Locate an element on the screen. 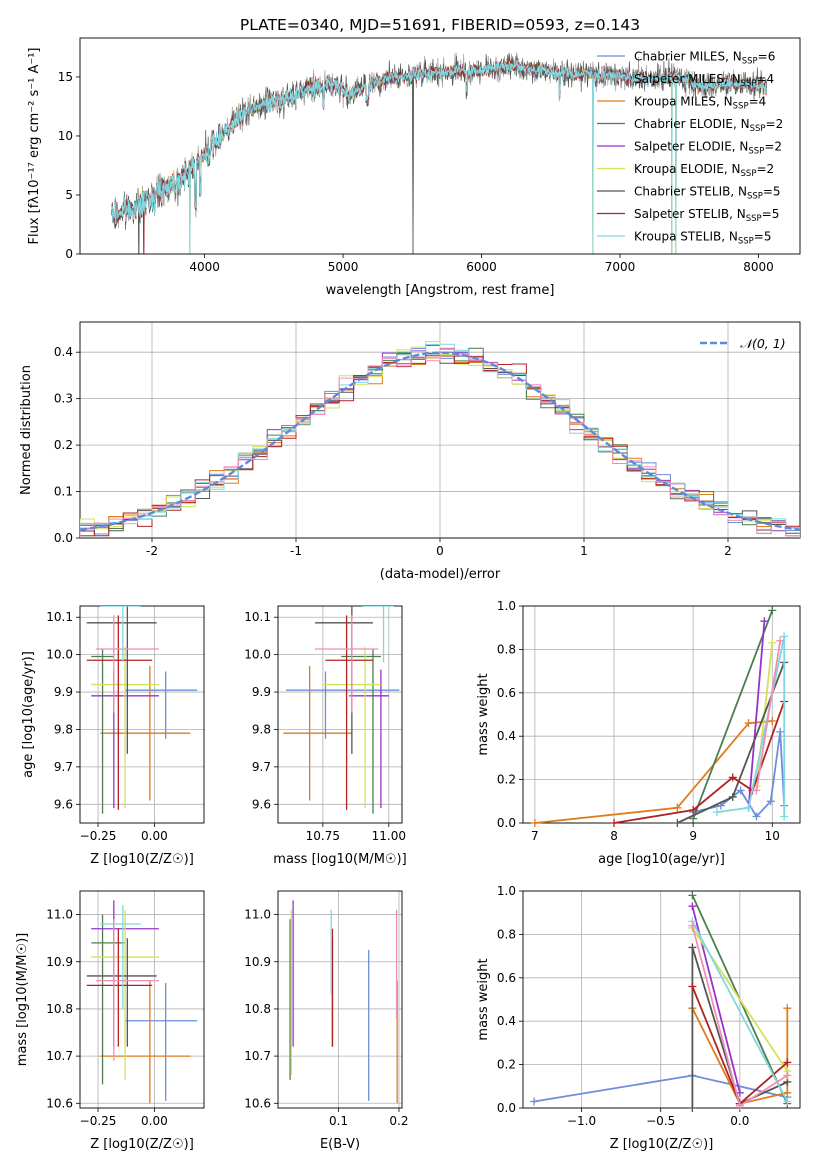  histogram-series-step is located at coordinates (440, 442).